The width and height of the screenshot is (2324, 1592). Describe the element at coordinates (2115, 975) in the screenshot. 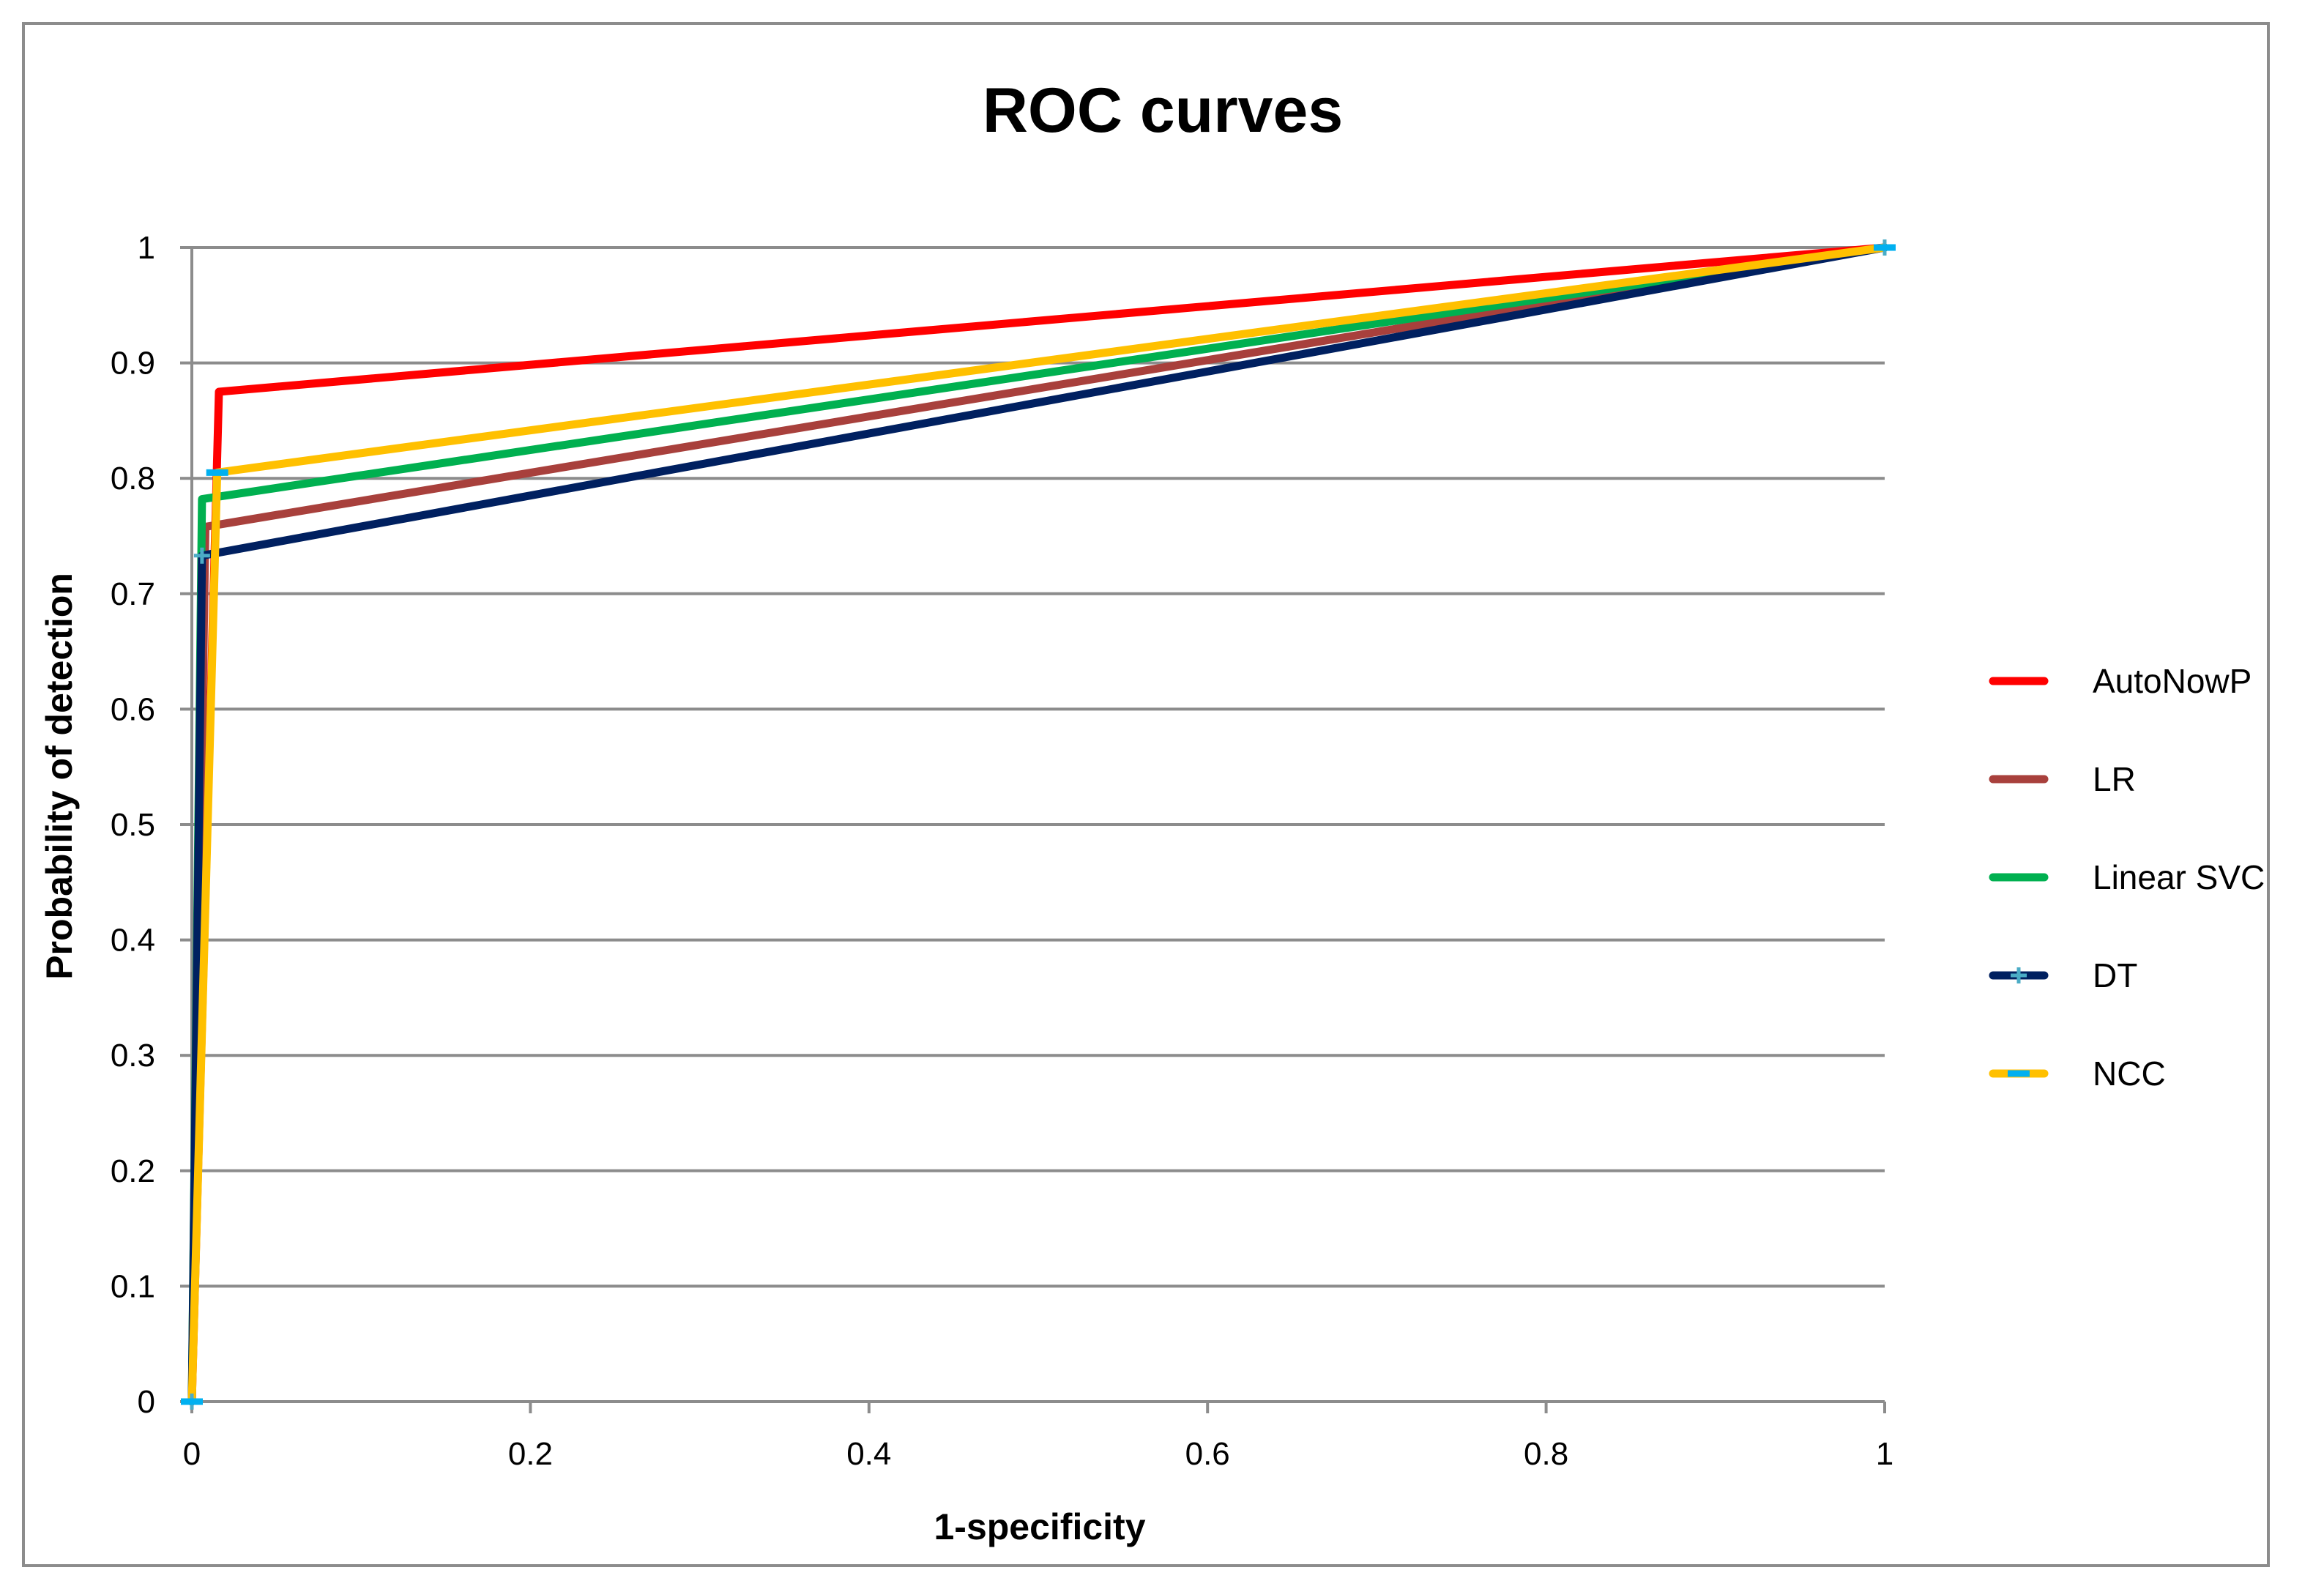

I see `legend-label-dt: DT` at that location.